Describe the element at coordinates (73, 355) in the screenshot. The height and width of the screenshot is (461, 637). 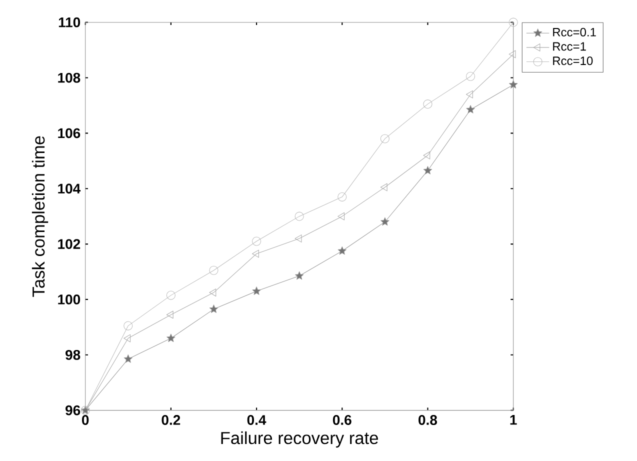
I see `y-tick-label: 98` at that location.